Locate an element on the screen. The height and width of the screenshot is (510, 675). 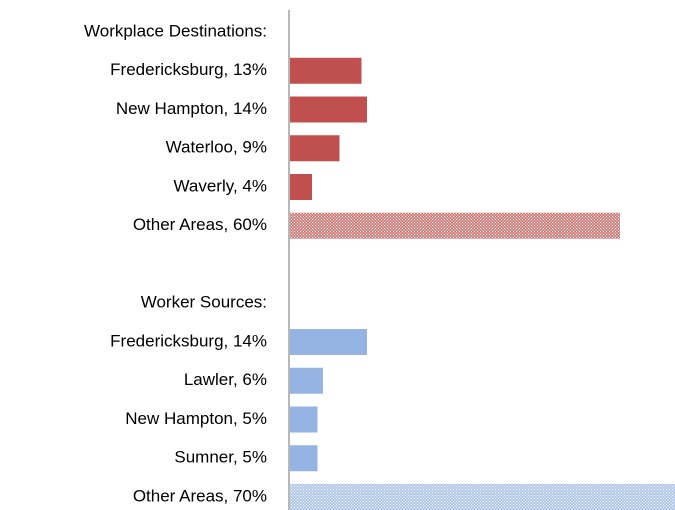
y-tick-label: Waterloo, 9% is located at coordinates (216, 147).